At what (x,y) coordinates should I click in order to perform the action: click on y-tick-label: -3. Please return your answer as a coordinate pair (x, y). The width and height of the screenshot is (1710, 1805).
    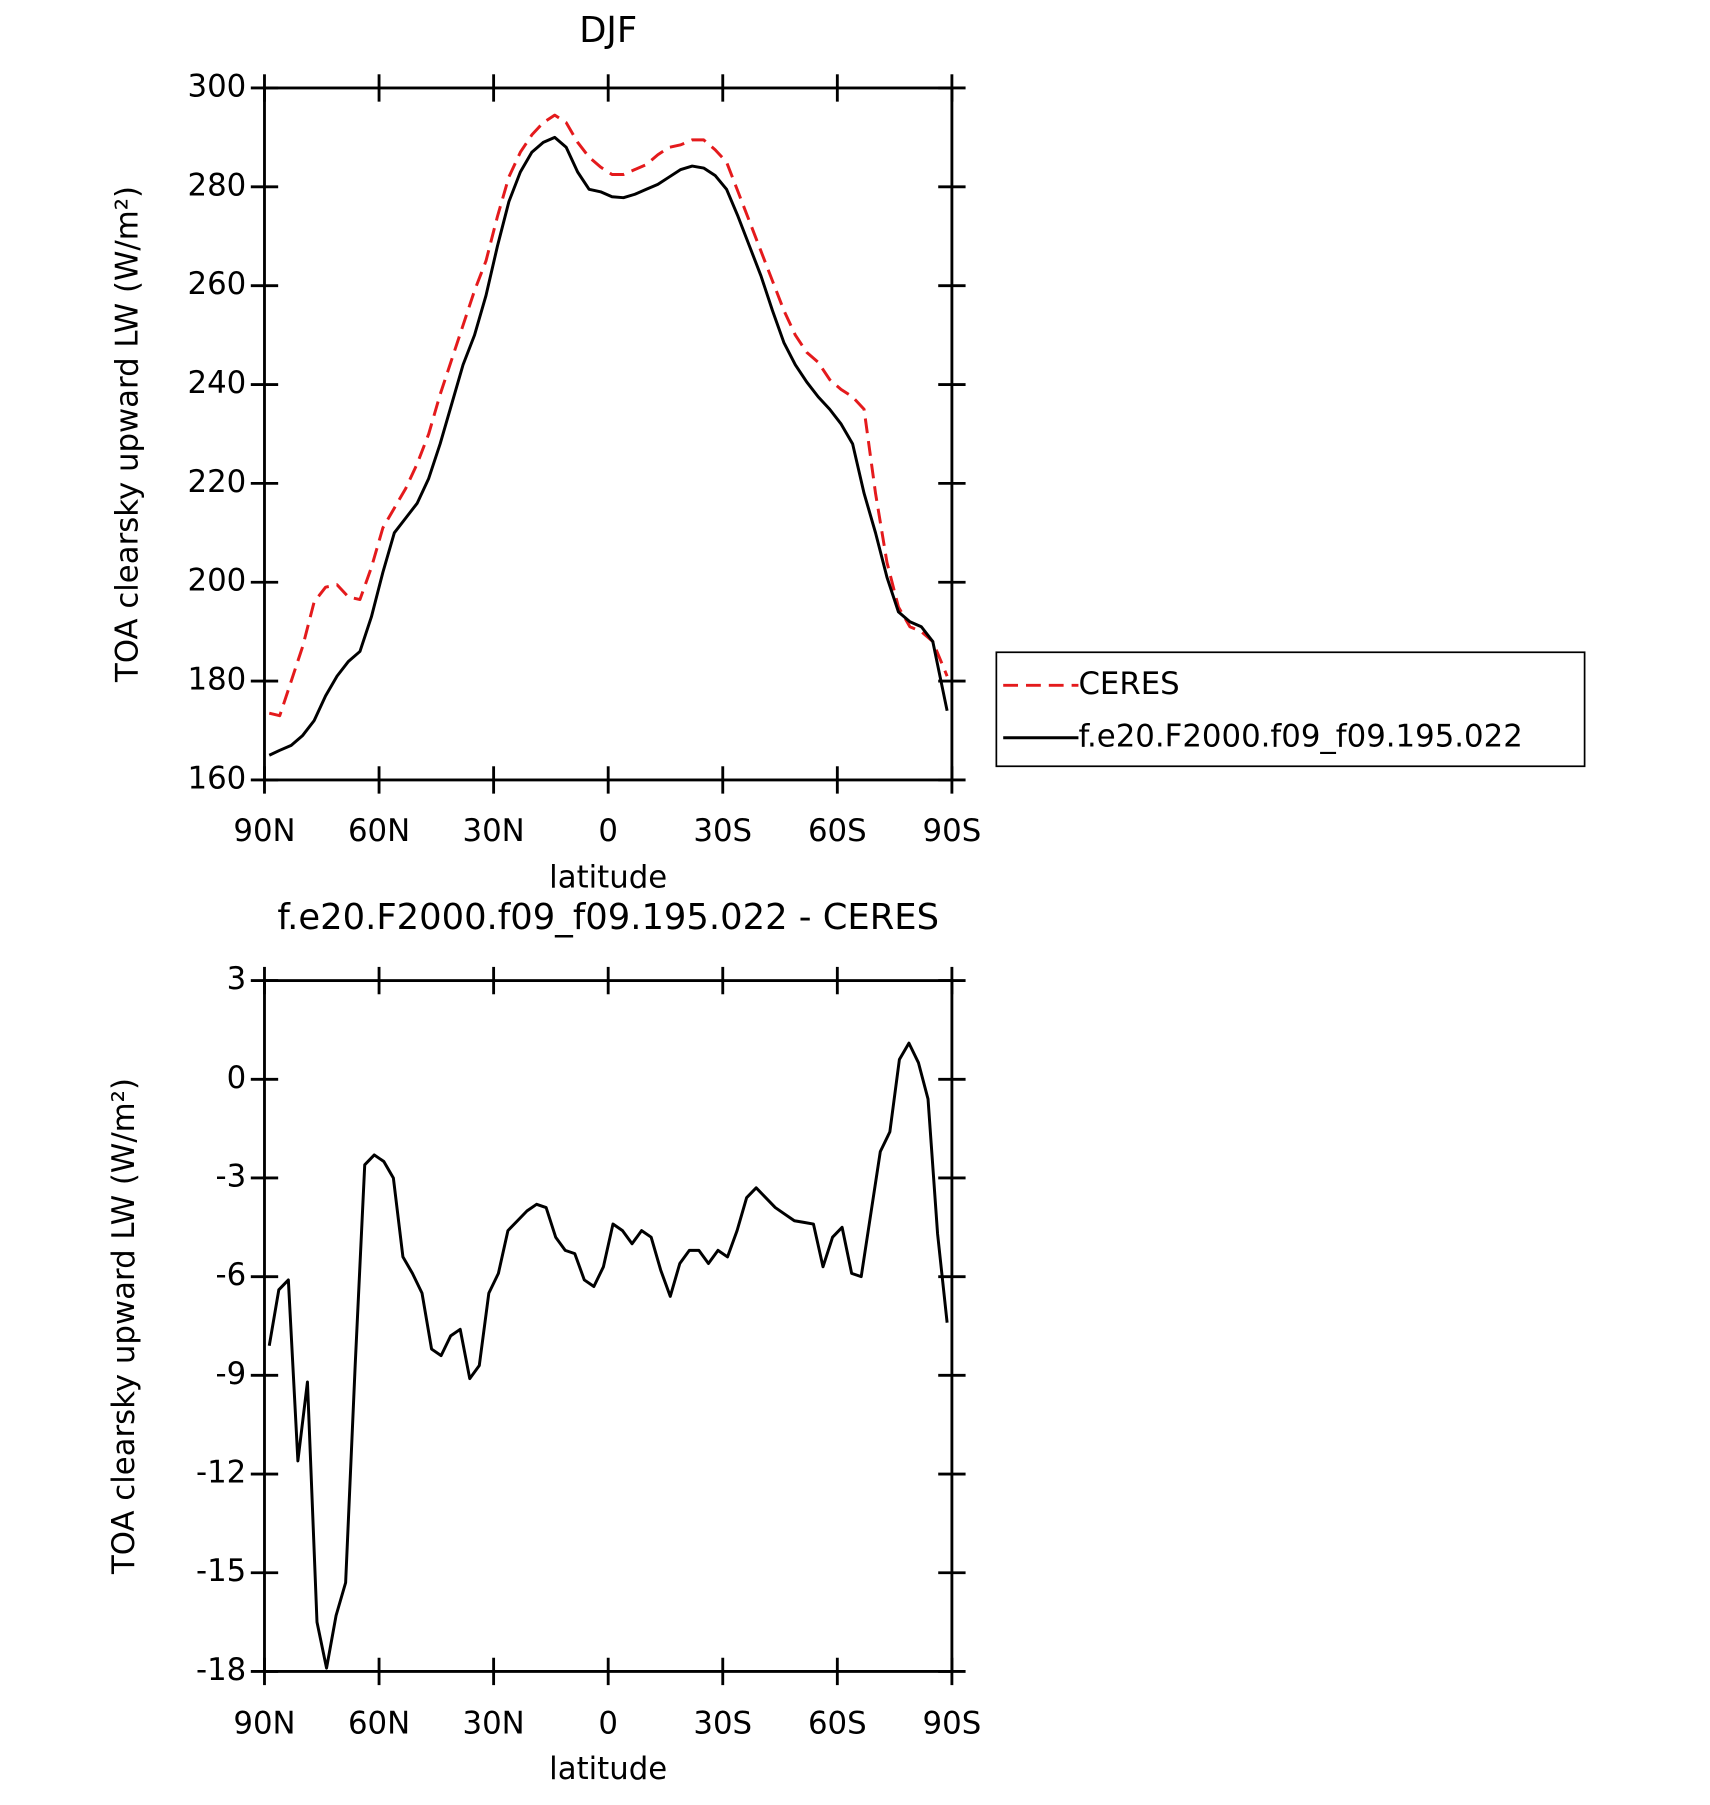
    Looking at the image, I should click on (231, 1176).